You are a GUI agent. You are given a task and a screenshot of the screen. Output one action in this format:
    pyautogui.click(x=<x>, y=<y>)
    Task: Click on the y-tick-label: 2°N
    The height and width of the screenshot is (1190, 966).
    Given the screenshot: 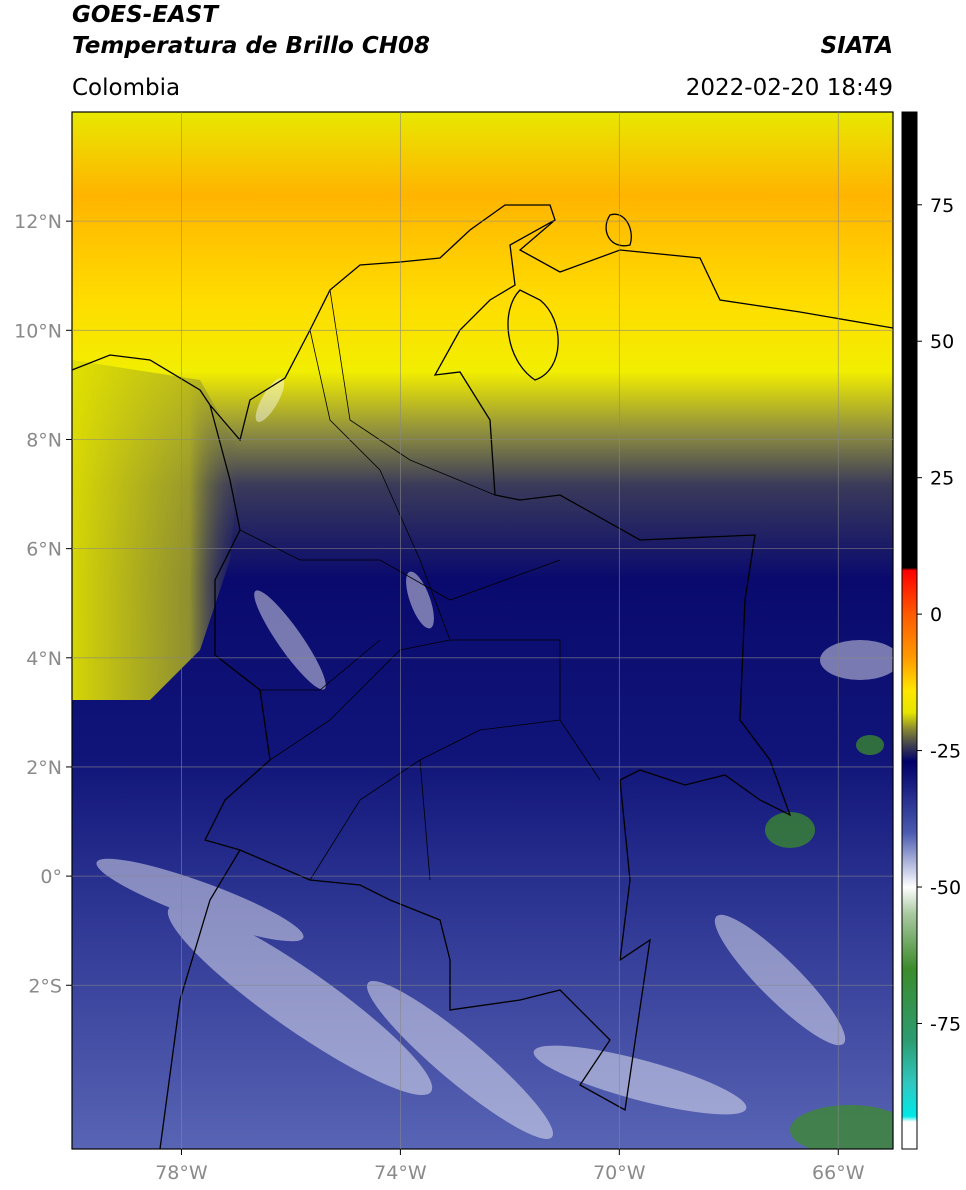 What is the action you would take?
    pyautogui.click(x=44, y=768)
    